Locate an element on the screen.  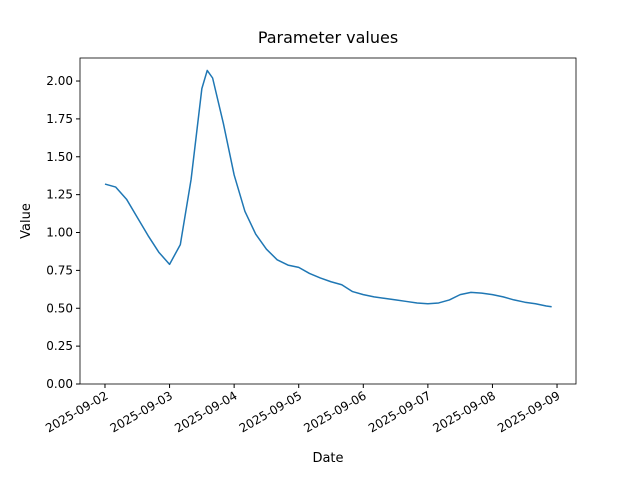
x-axis-label: Date is located at coordinates (327, 458).